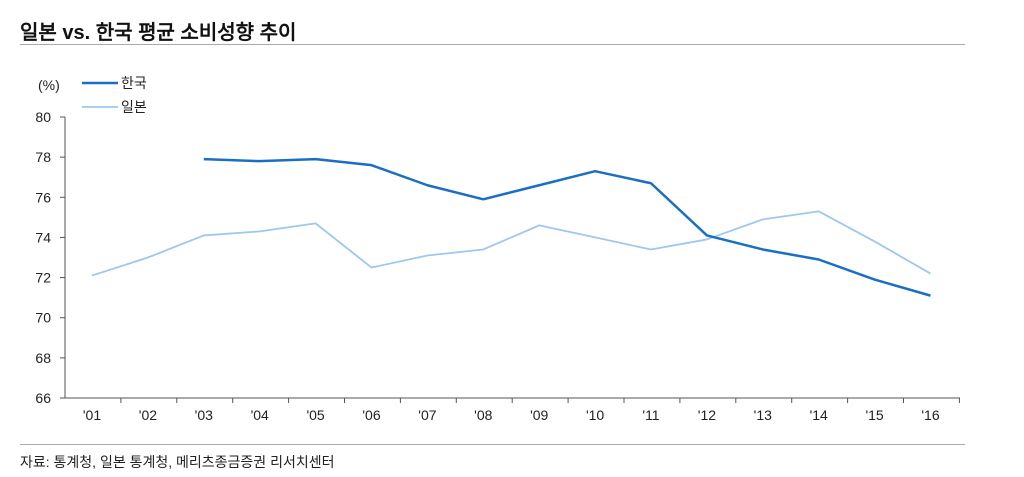  Describe the element at coordinates (874, 415) in the screenshot. I see `x-tick-label: '15` at that location.